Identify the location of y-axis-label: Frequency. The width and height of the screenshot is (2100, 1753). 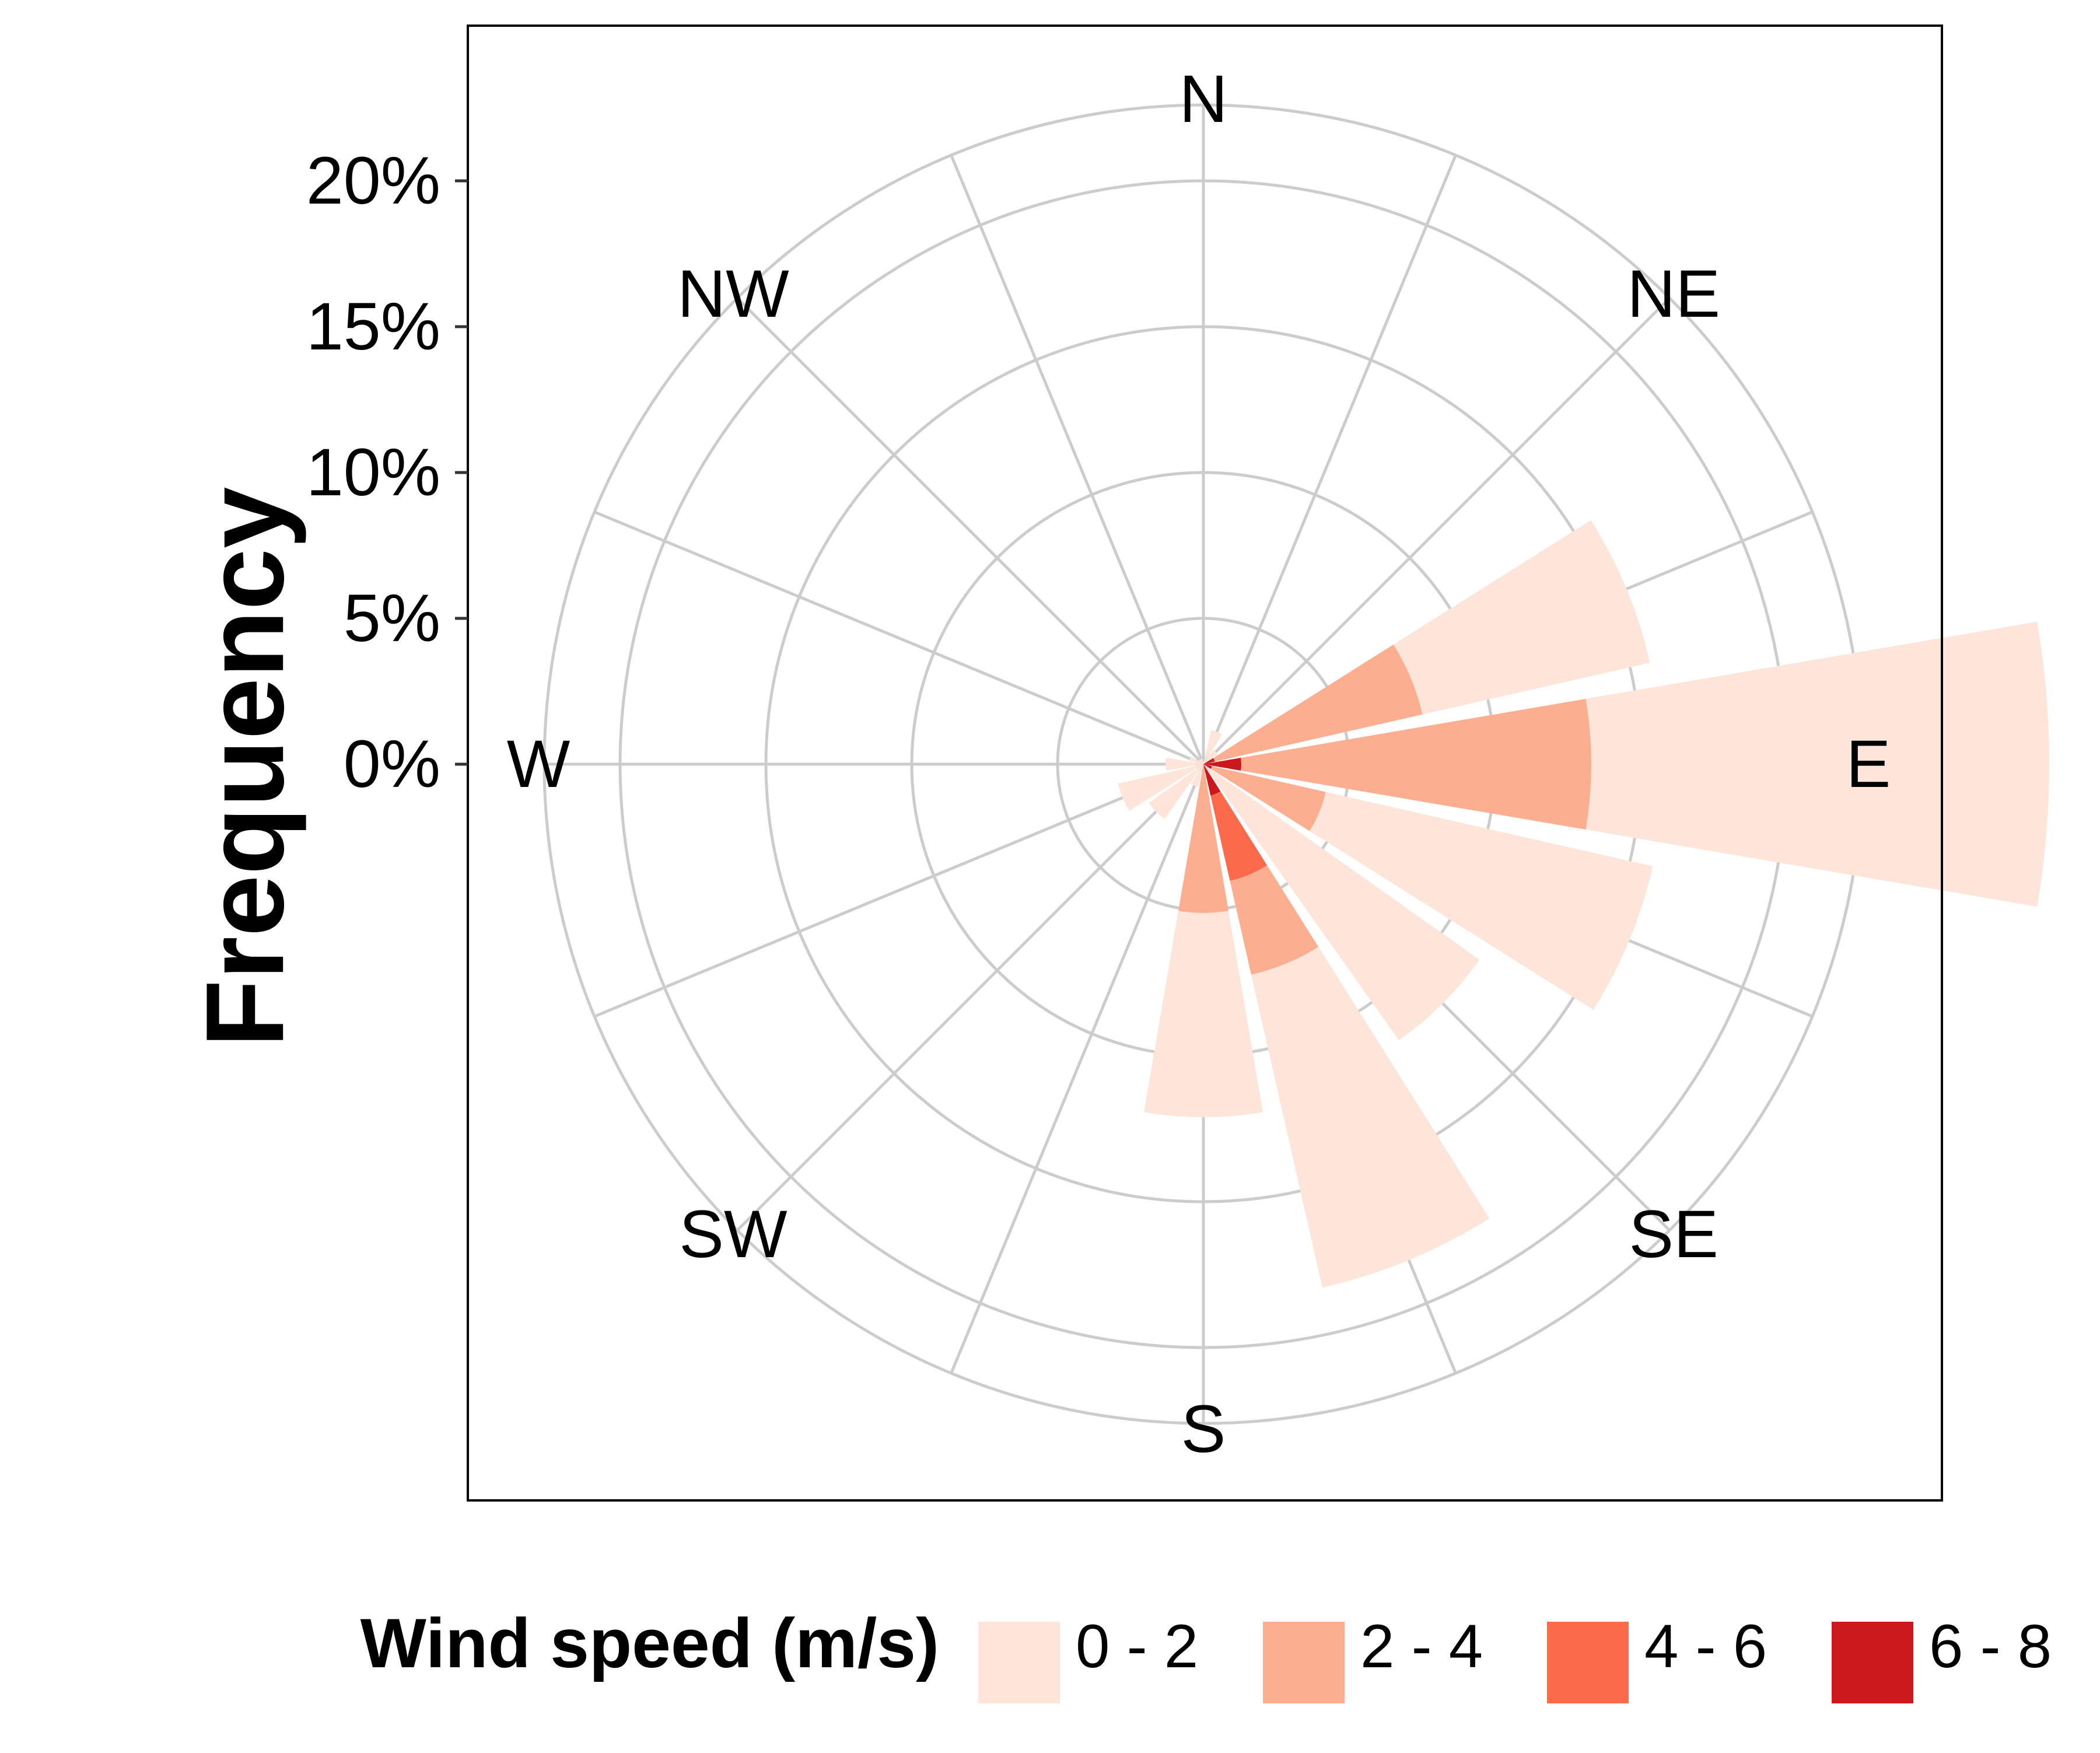
(245, 767).